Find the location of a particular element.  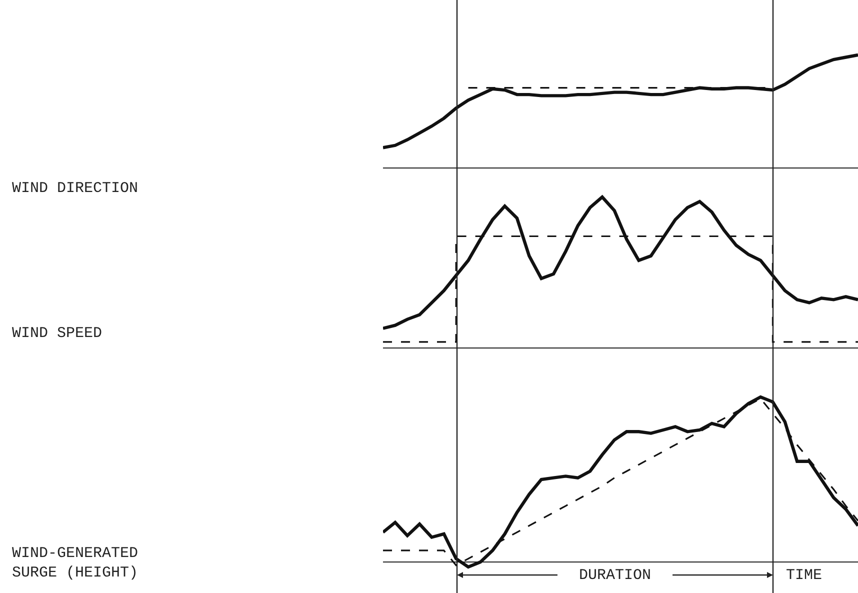

text: DURATION is located at coordinates (615, 575).